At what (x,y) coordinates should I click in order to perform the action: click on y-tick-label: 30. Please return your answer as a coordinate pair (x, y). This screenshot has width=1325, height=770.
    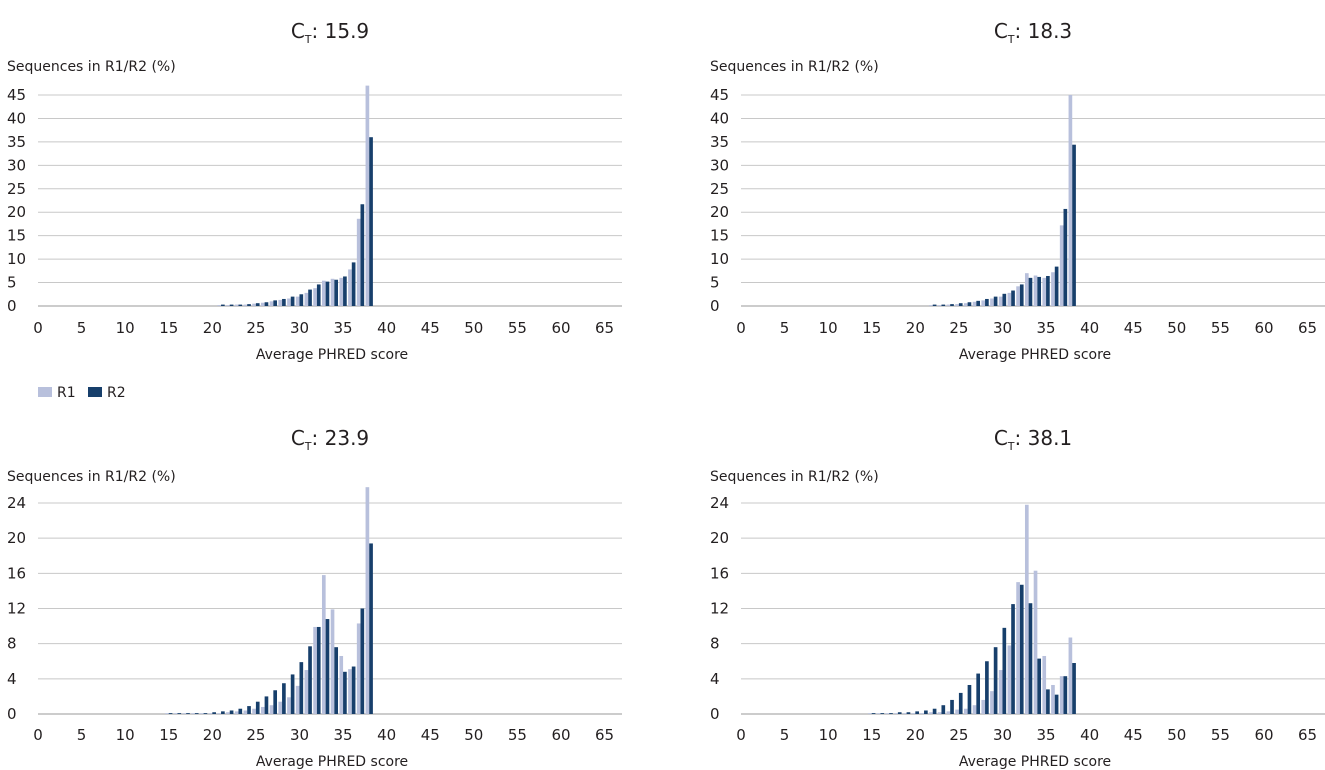
    Looking at the image, I should click on (16, 165).